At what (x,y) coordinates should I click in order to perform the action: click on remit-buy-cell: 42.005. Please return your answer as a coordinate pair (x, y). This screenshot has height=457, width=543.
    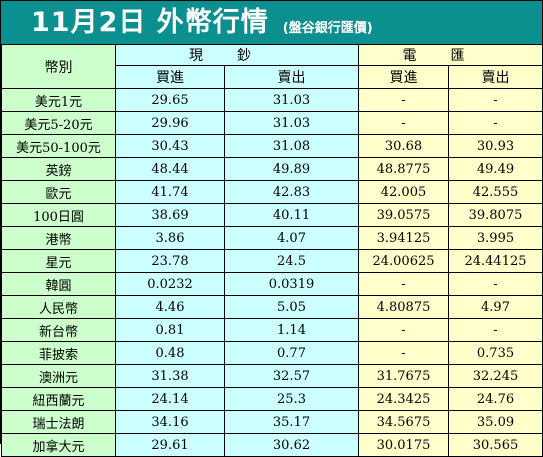
    Looking at the image, I should click on (403, 192).